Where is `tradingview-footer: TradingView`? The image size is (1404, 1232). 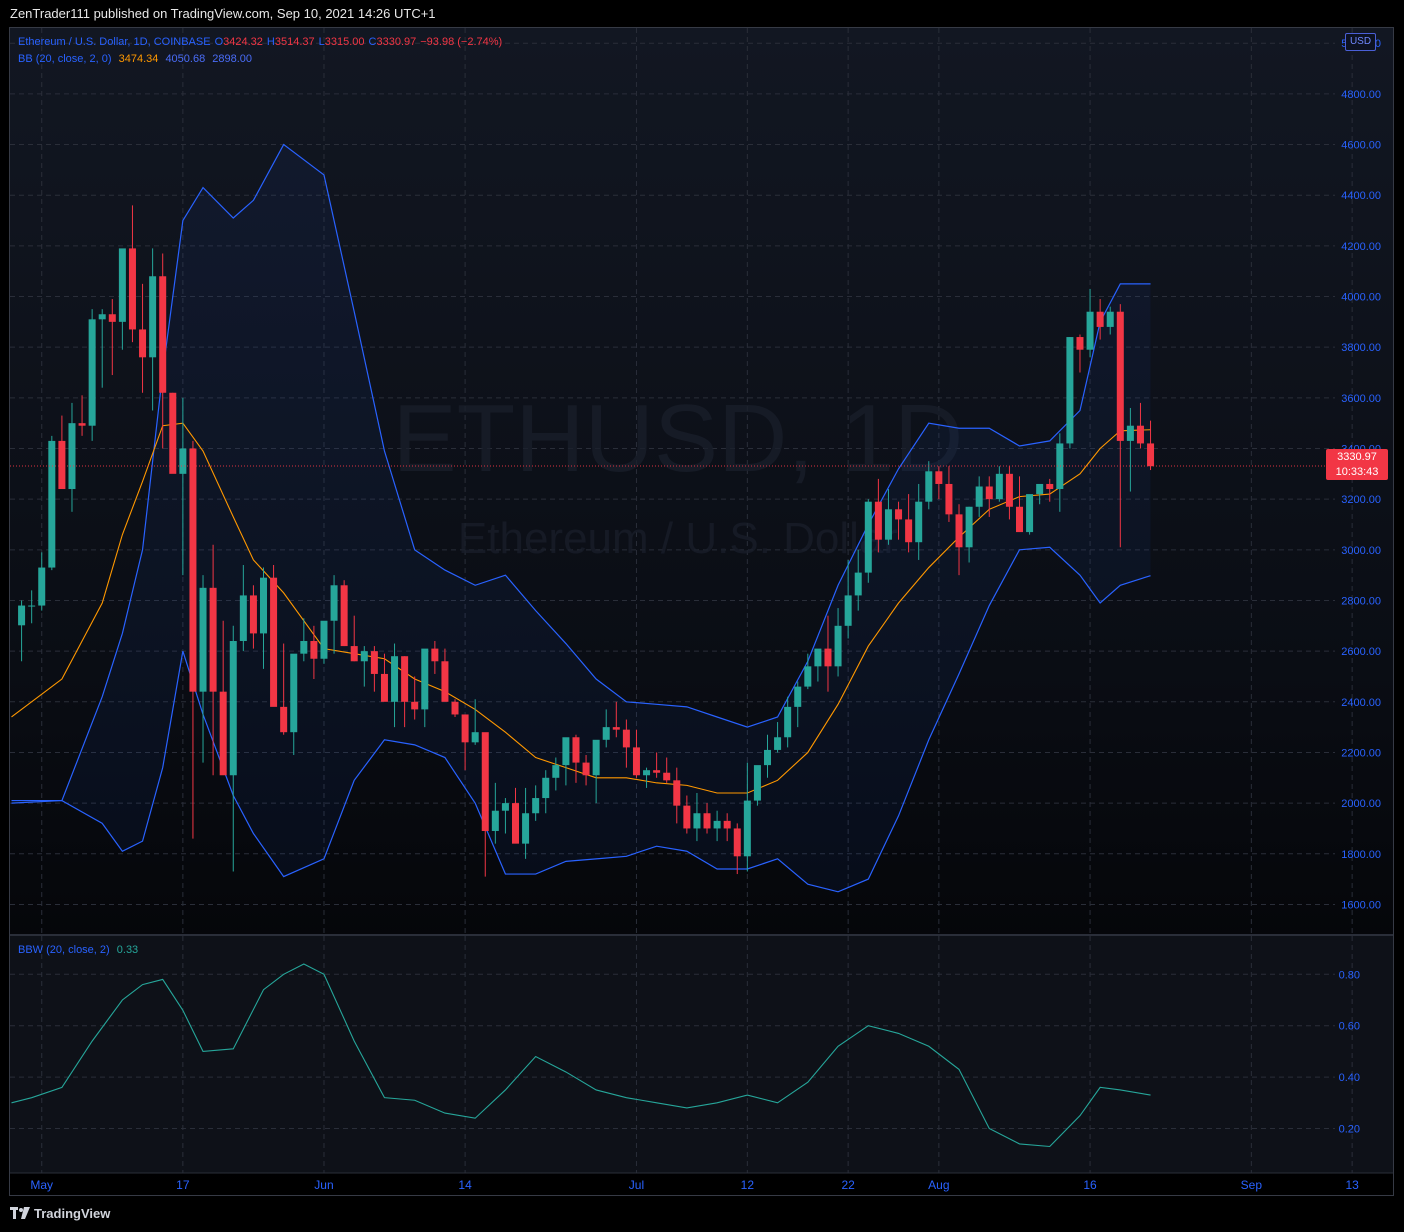 tradingview-footer: TradingView is located at coordinates (60, 1213).